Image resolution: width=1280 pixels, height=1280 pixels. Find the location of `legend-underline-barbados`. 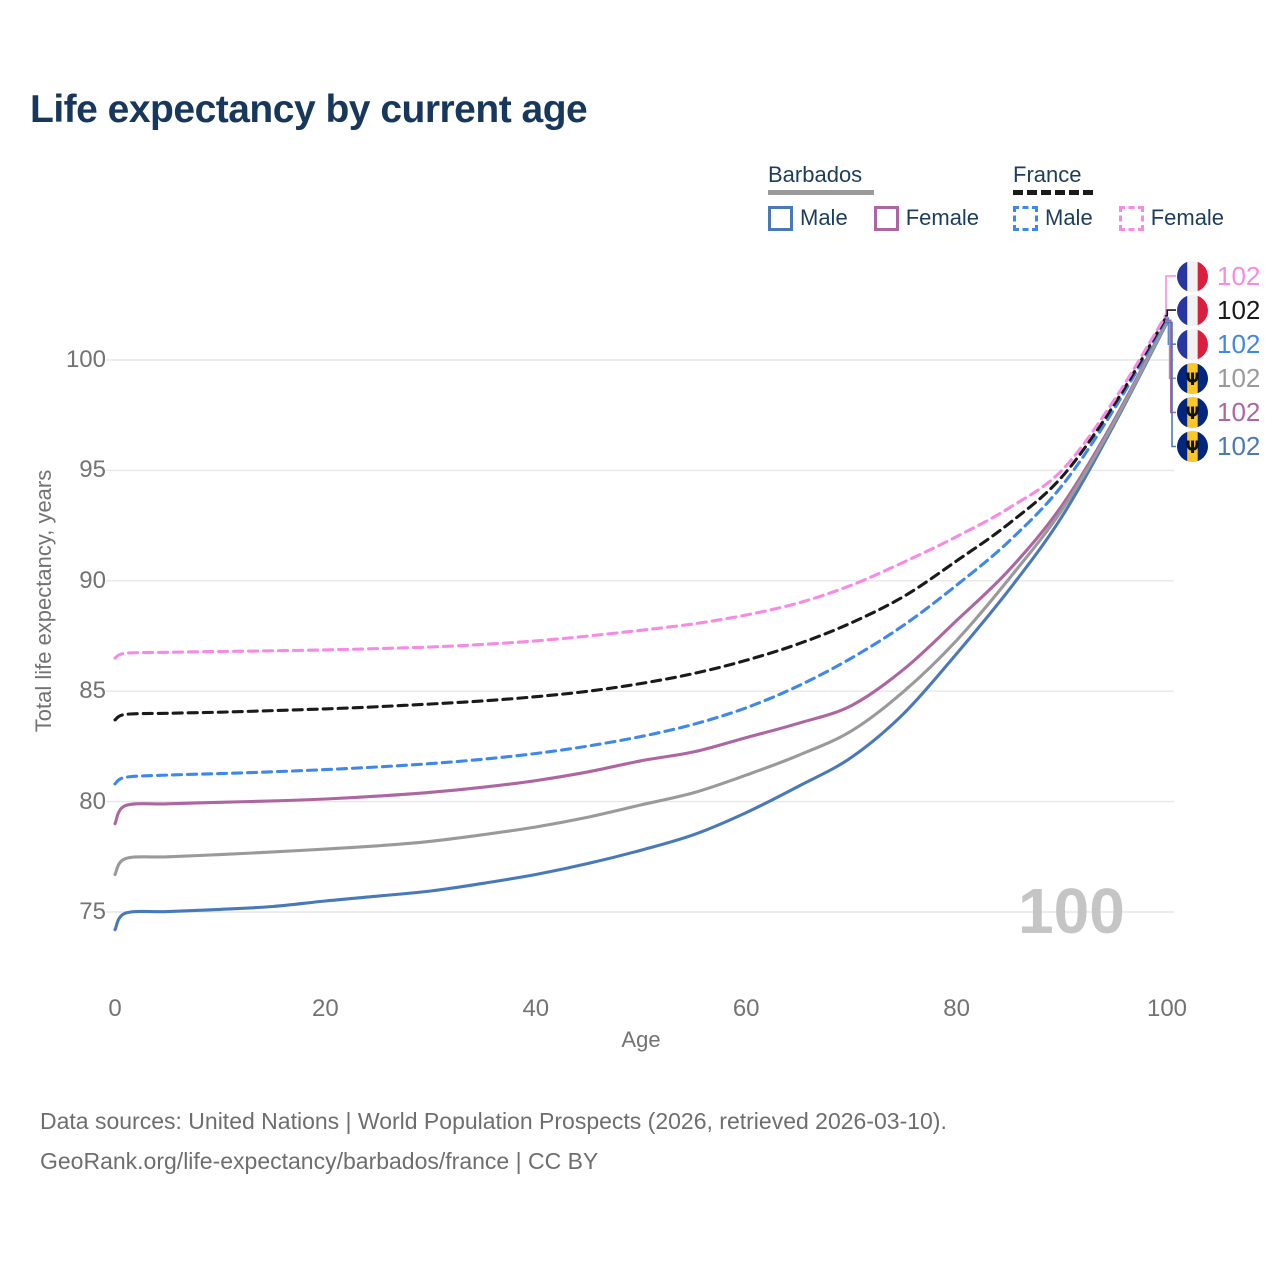

legend-underline-barbados is located at coordinates (821, 192).